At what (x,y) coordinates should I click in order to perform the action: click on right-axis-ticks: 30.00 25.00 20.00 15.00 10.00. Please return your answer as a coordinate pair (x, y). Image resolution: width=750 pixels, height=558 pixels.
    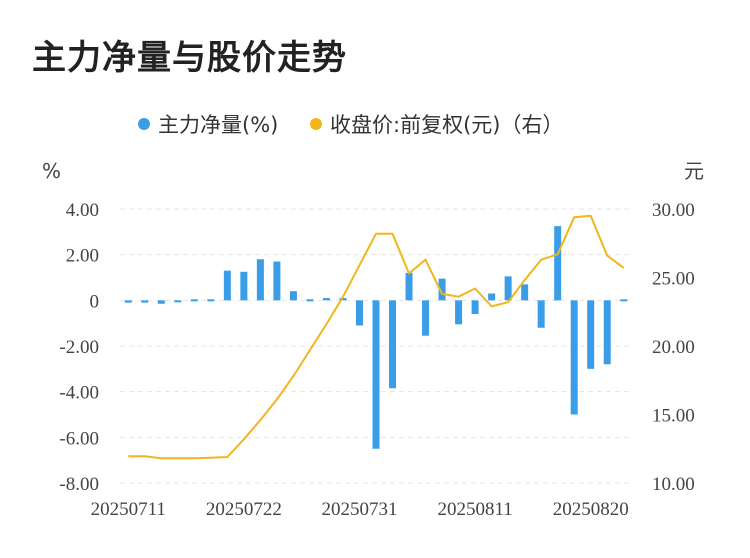
    Looking at the image, I should click on (673, 347).